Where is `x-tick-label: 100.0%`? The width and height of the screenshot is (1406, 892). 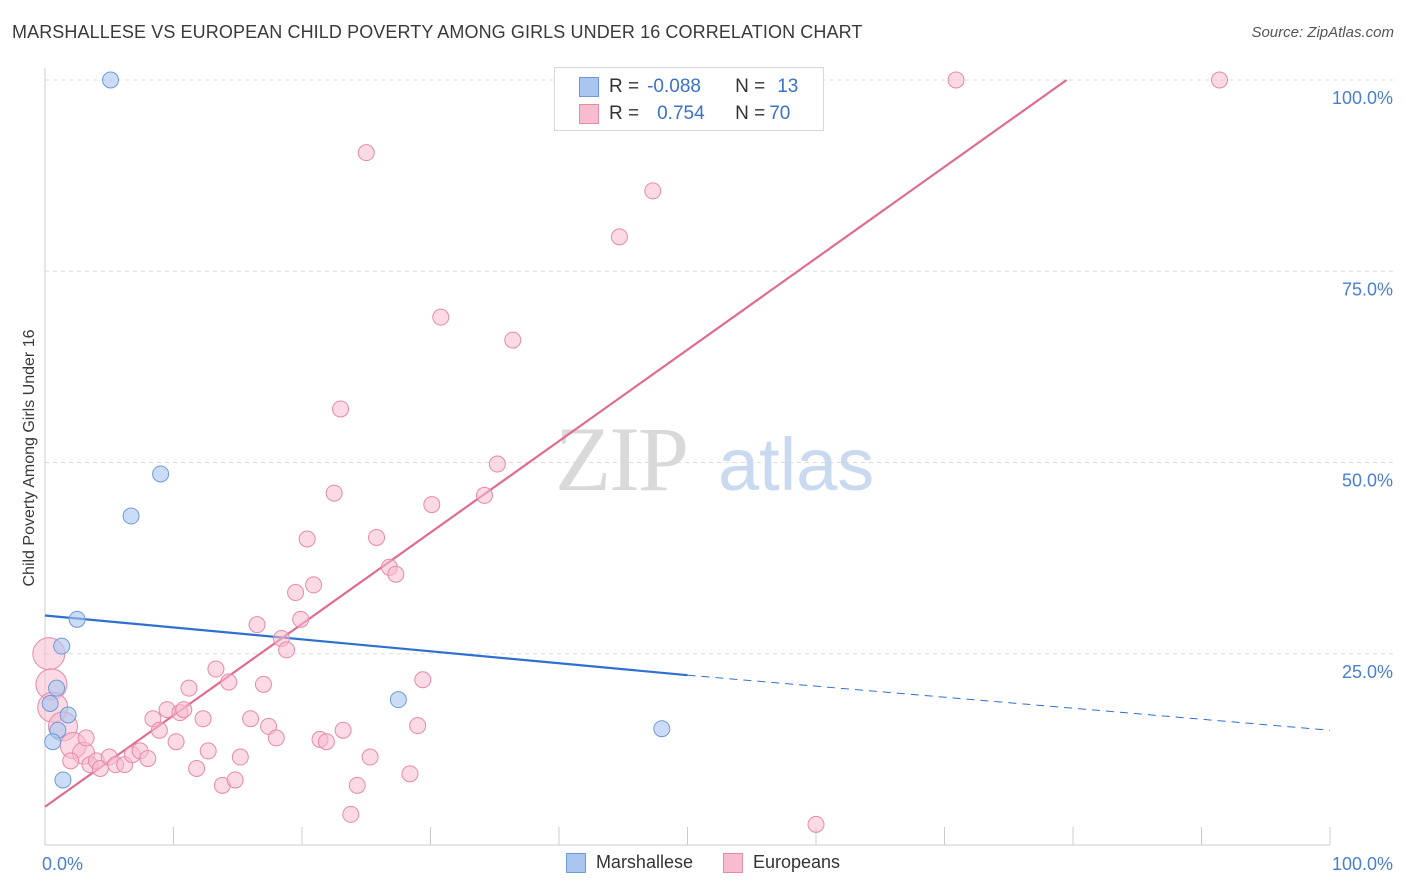 x-tick-label: 100.0% is located at coordinates (1362, 864).